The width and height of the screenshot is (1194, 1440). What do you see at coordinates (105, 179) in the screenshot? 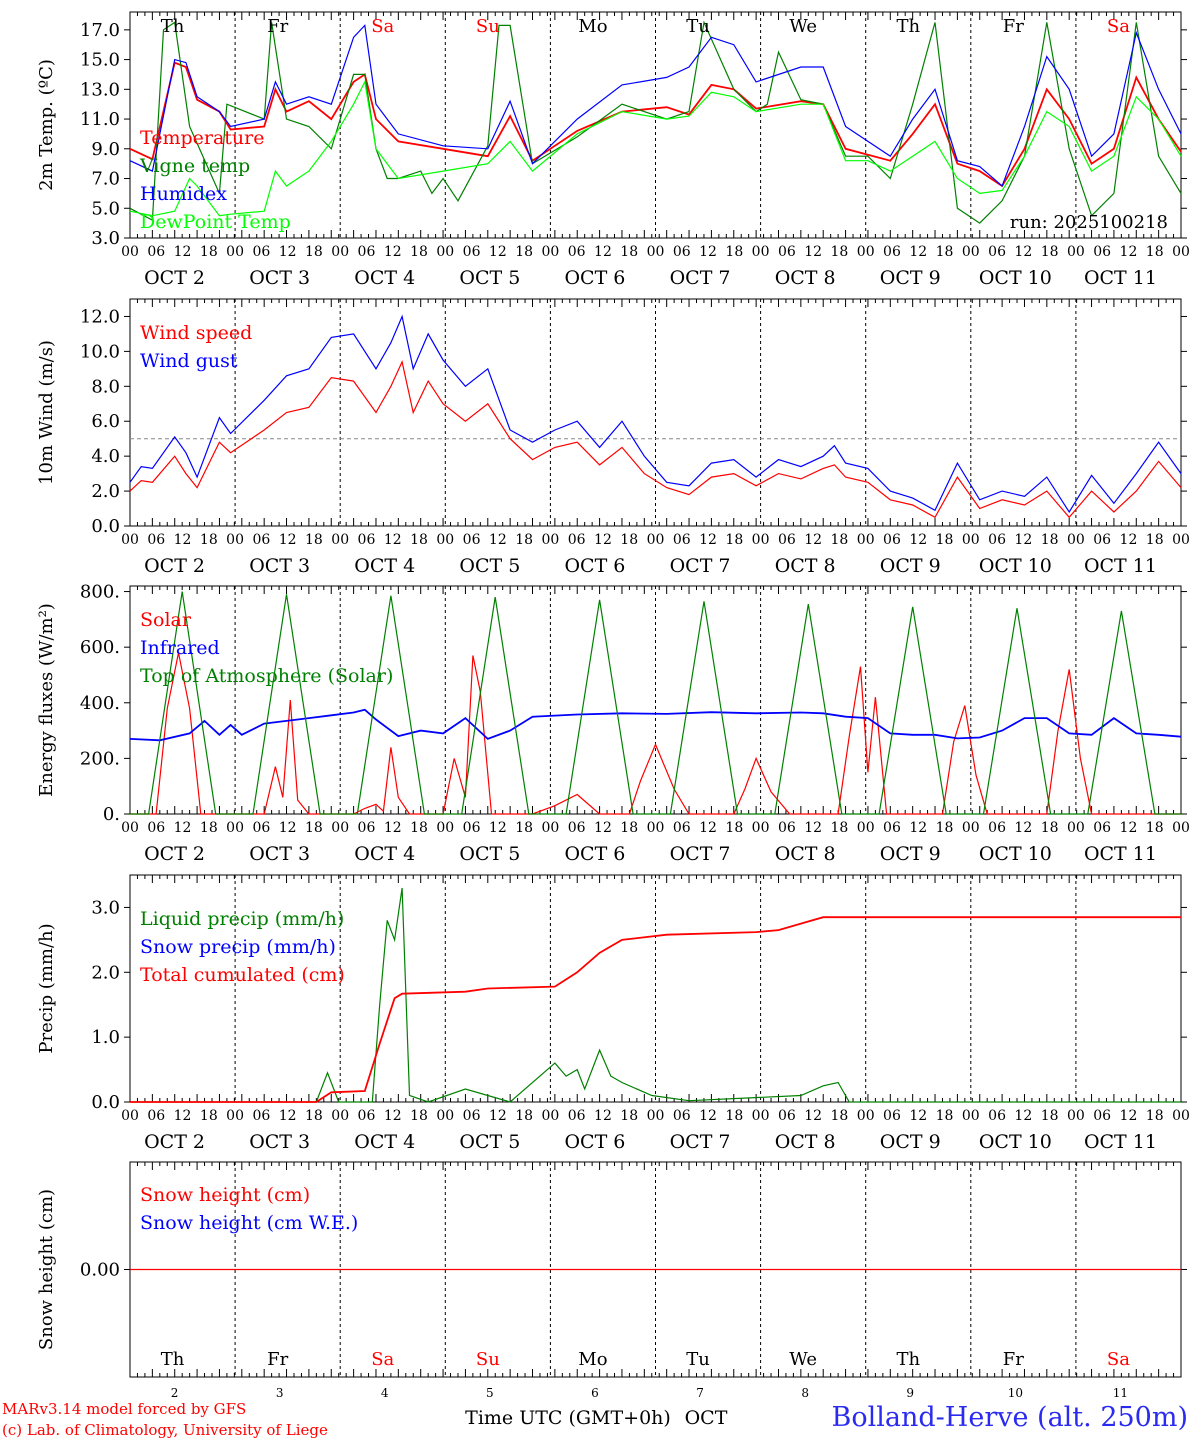
I see `y-tick-label: 7.0` at bounding box center [105, 179].